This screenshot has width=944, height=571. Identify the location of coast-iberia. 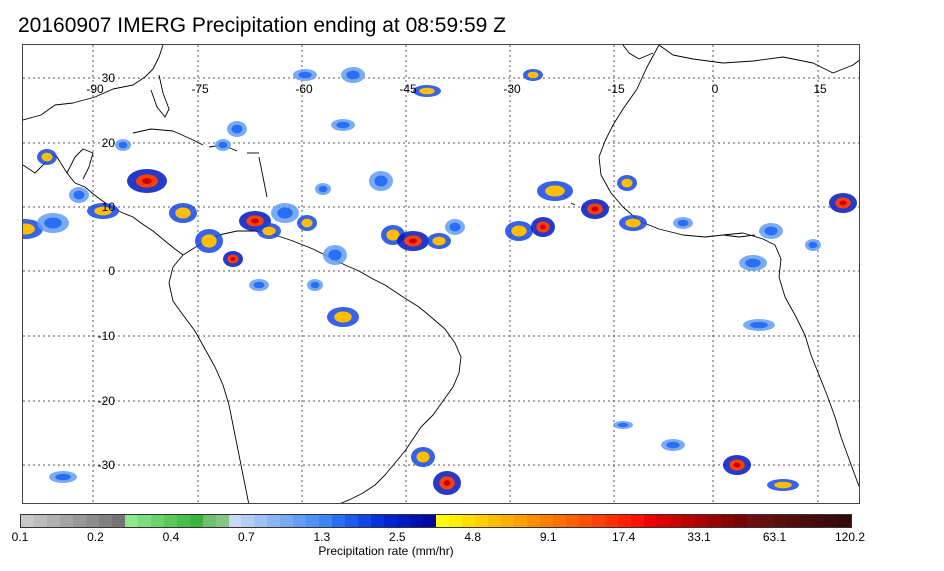
(638, 52).